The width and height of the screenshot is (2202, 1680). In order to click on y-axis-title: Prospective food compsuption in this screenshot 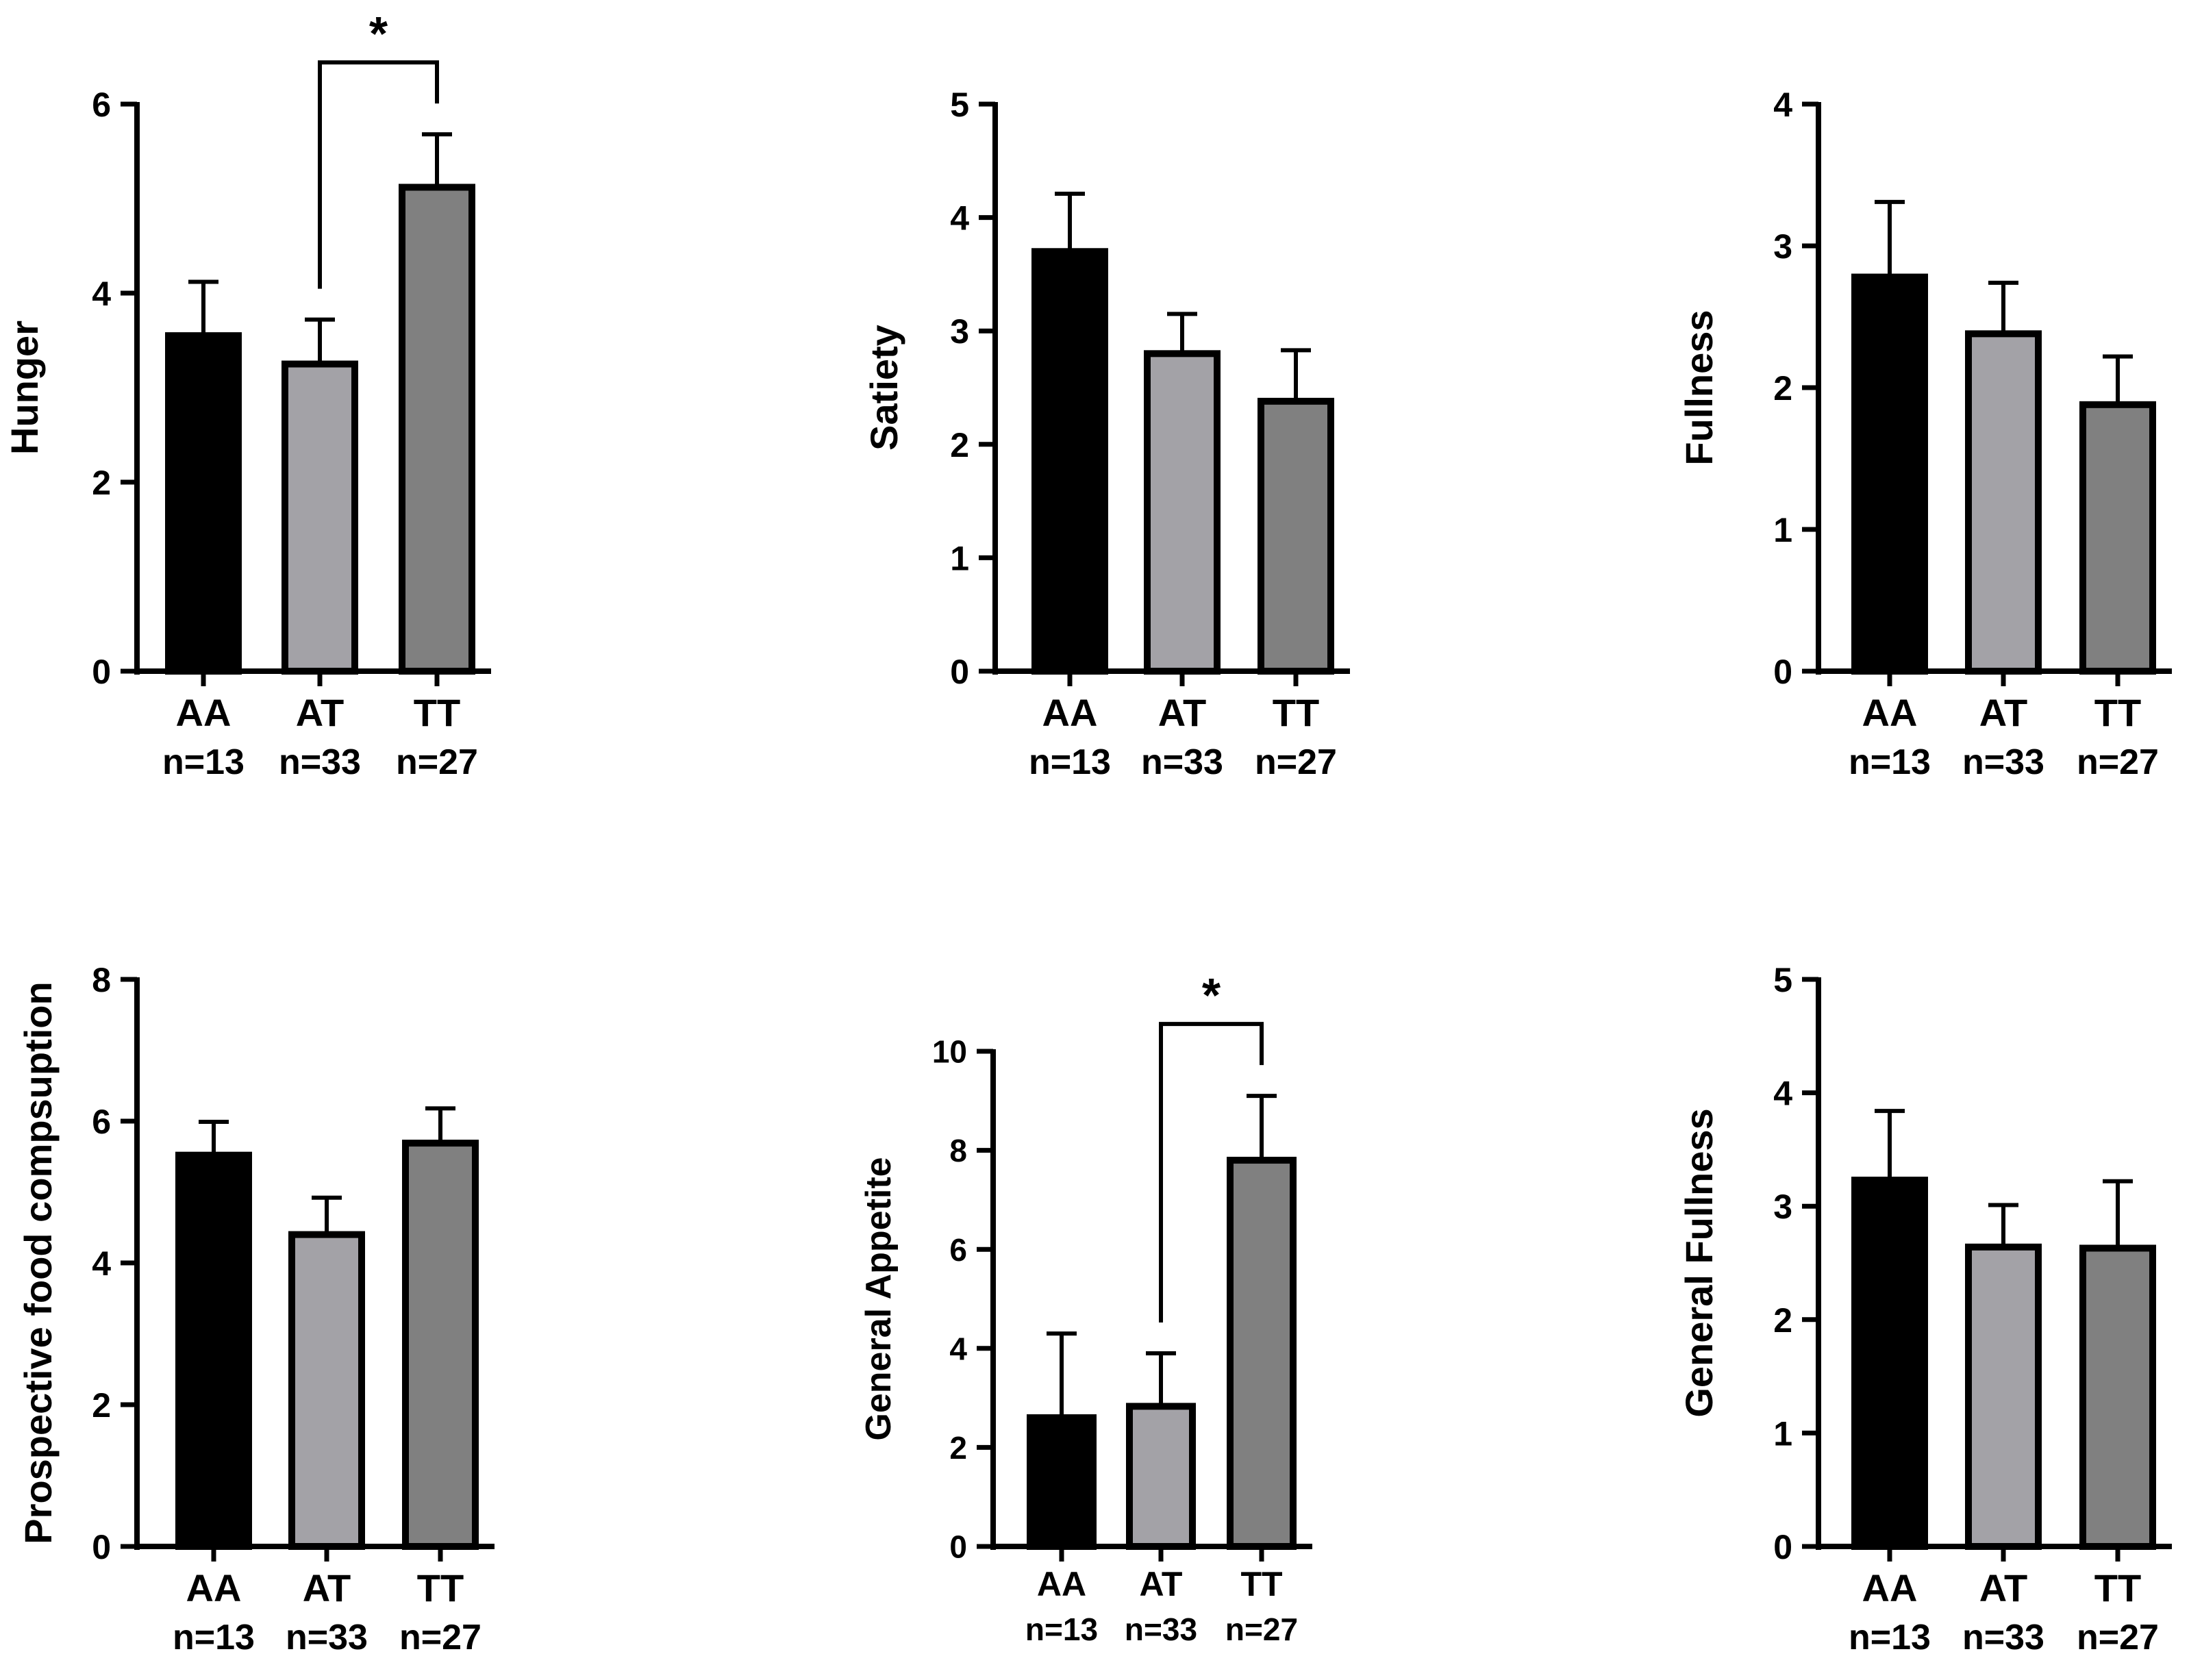, I will do `click(38, 1262)`.